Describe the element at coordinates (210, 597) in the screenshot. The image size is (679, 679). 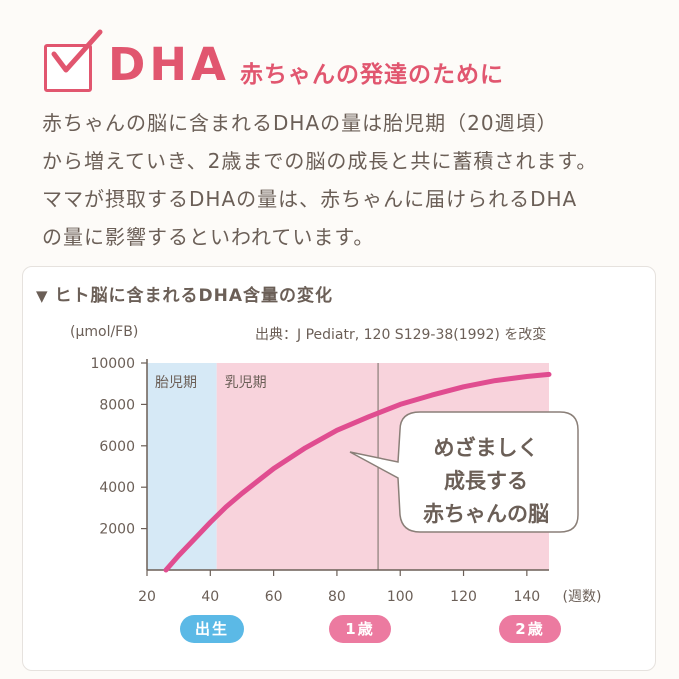
I see `x-tick-label: 40` at that location.